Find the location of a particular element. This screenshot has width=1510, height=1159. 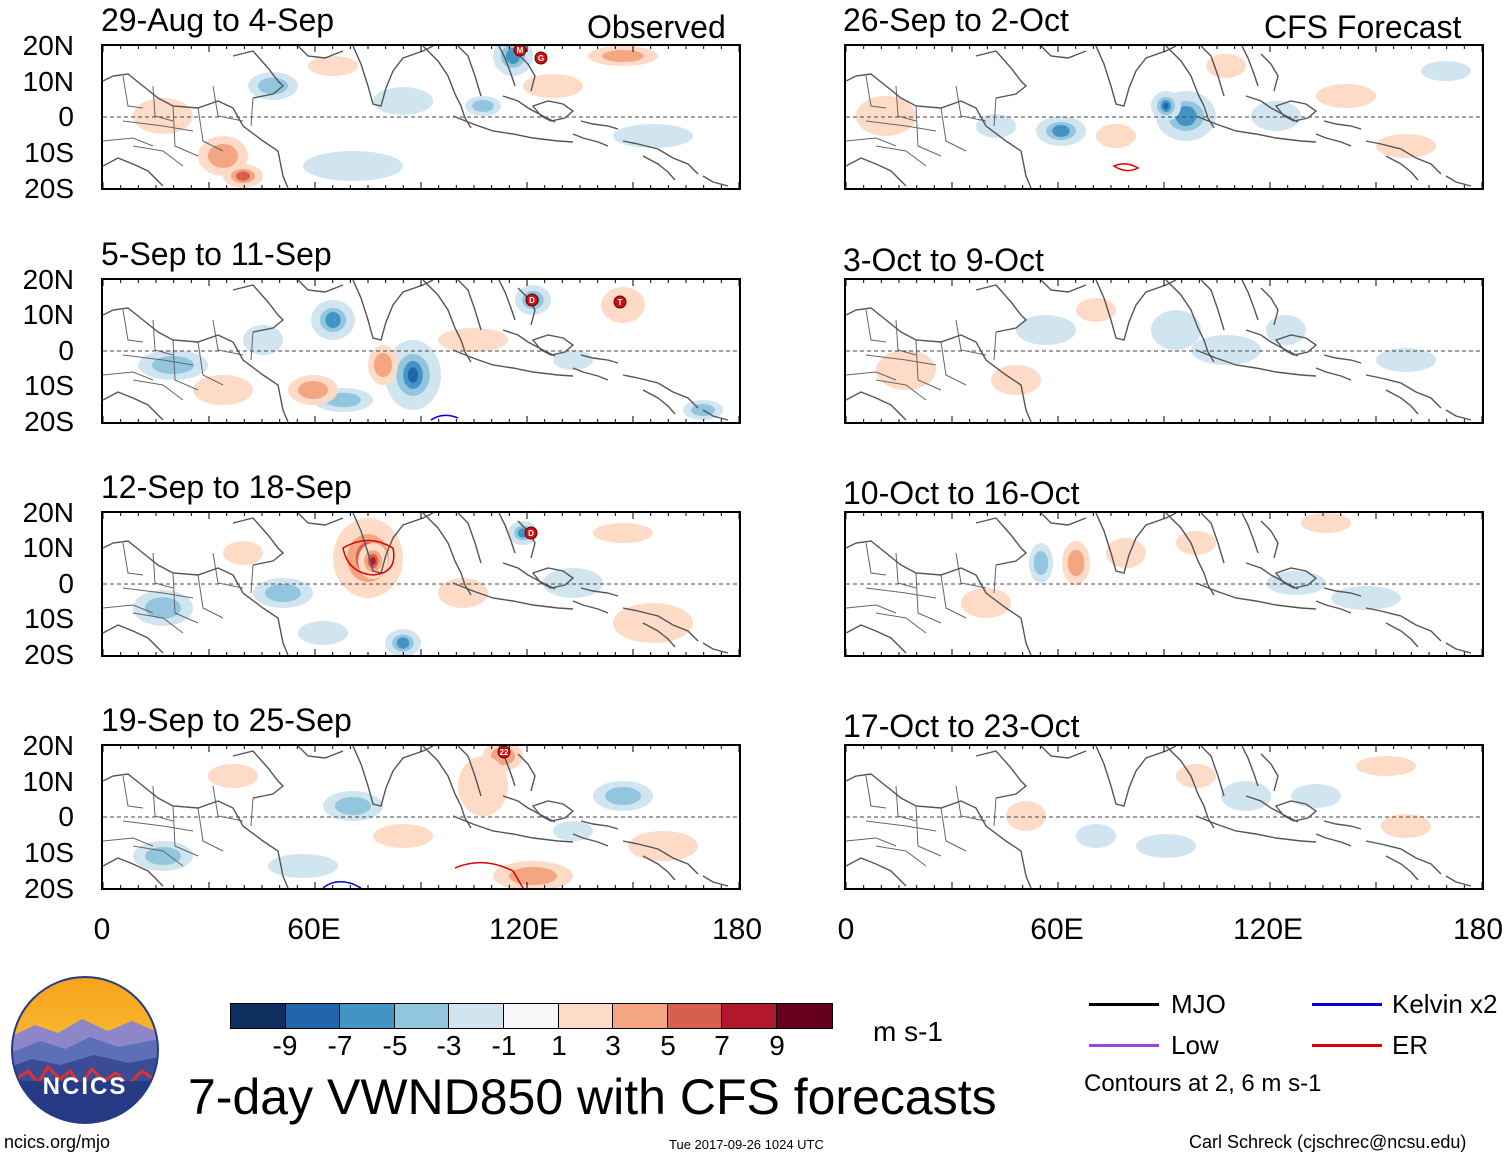

panel-title-fc-3: 17-Oct to 23-Oct is located at coordinates (961, 726).